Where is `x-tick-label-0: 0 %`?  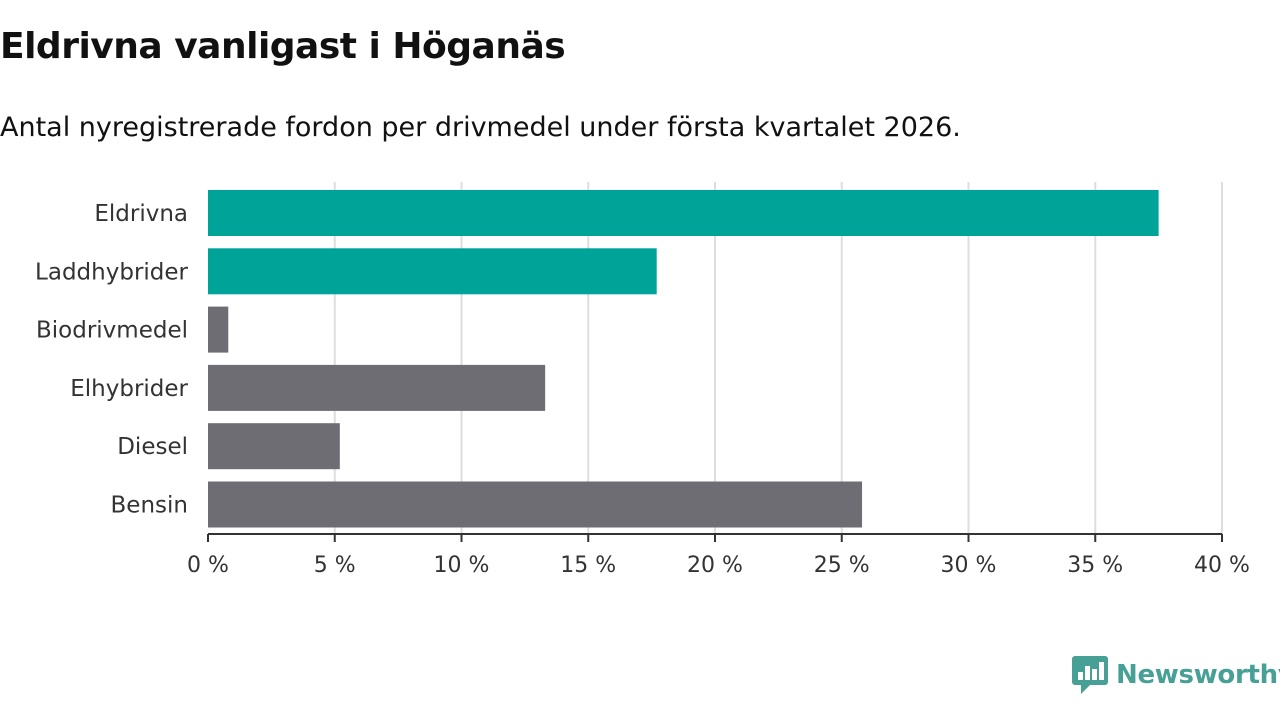
x-tick-label-0: 0 % is located at coordinates (208, 565).